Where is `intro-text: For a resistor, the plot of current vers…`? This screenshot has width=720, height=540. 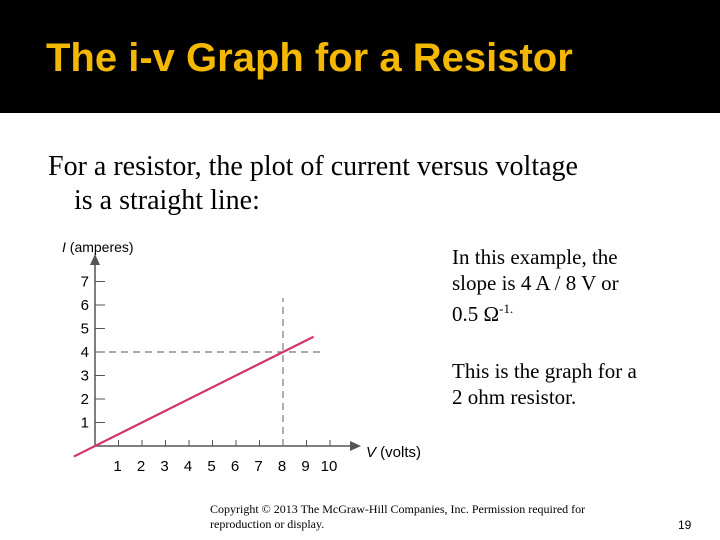
intro-text: For a resistor, the plot of current vers… is located at coordinates (368, 184).